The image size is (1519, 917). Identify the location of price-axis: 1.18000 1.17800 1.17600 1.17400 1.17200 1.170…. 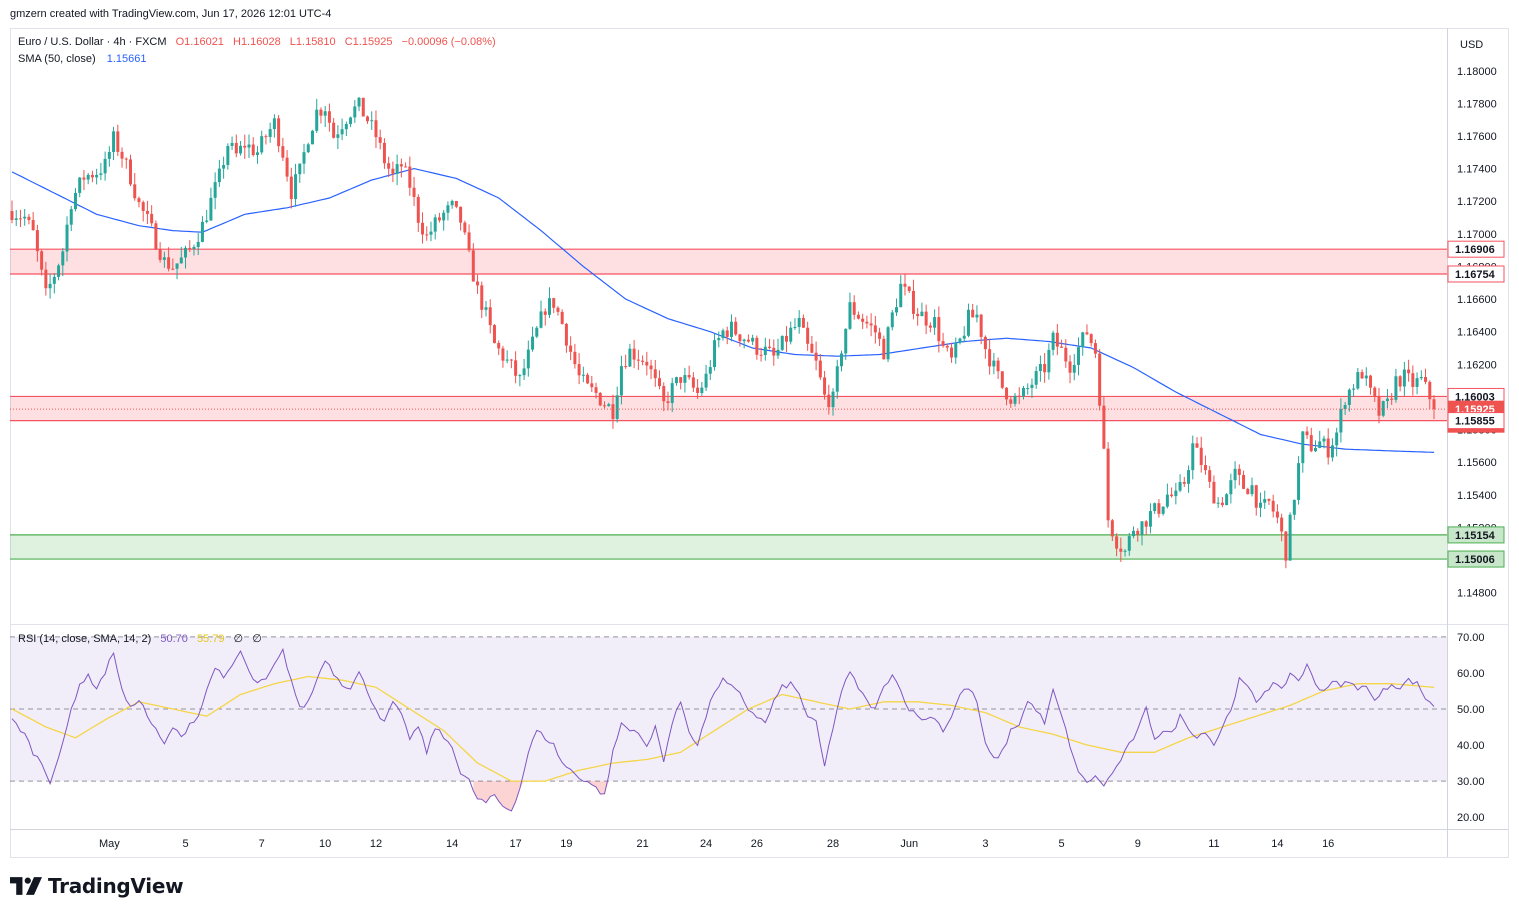
(1477, 333).